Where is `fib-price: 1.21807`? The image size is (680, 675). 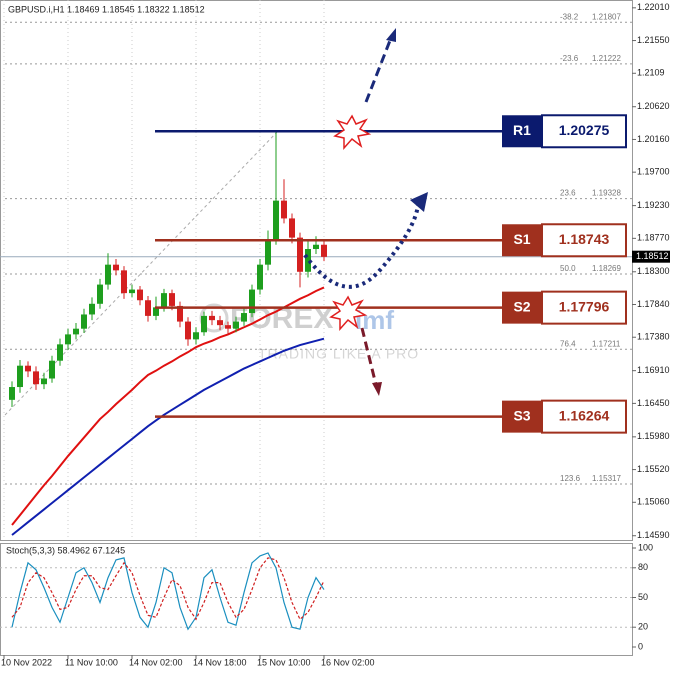 fib-price: 1.21807 is located at coordinates (606, 16).